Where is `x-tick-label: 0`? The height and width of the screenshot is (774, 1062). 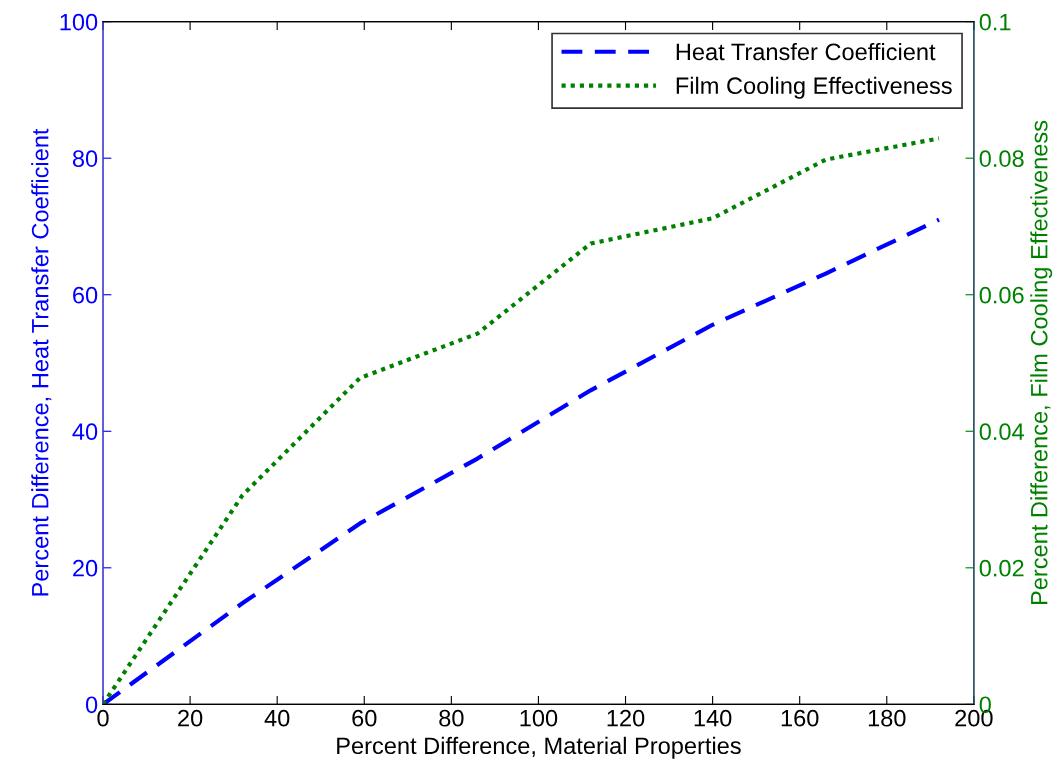
x-tick-label: 0 is located at coordinates (103, 718).